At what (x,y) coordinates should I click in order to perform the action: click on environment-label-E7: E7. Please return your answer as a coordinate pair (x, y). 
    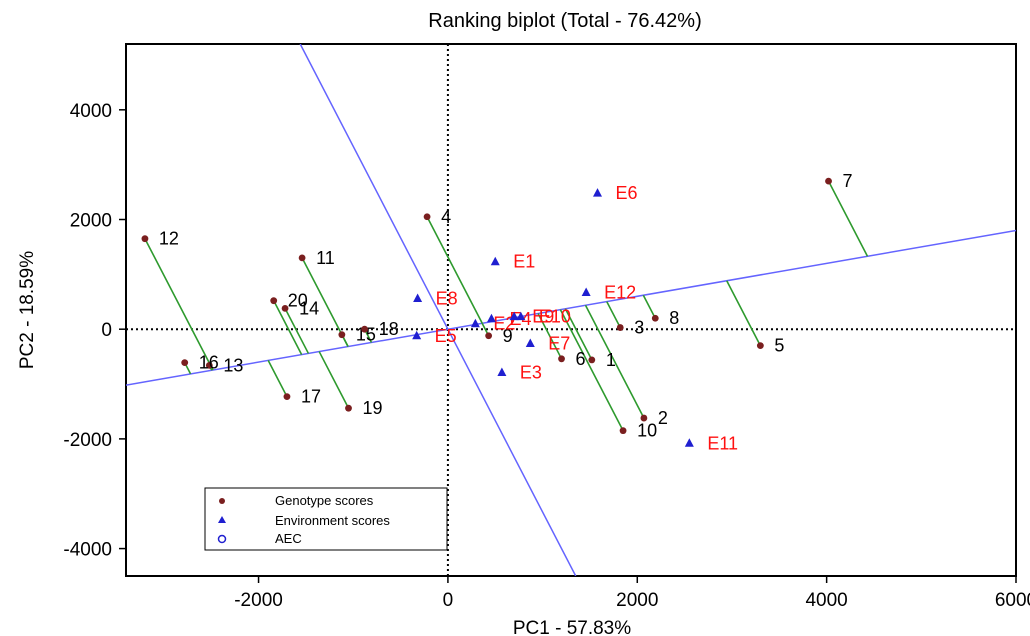
    Looking at the image, I should click on (559, 343).